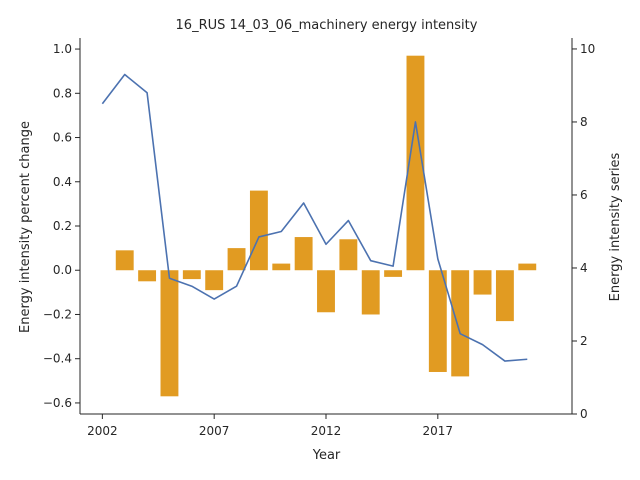  I want to click on y-right-tick-label: 10, so click(587, 49).